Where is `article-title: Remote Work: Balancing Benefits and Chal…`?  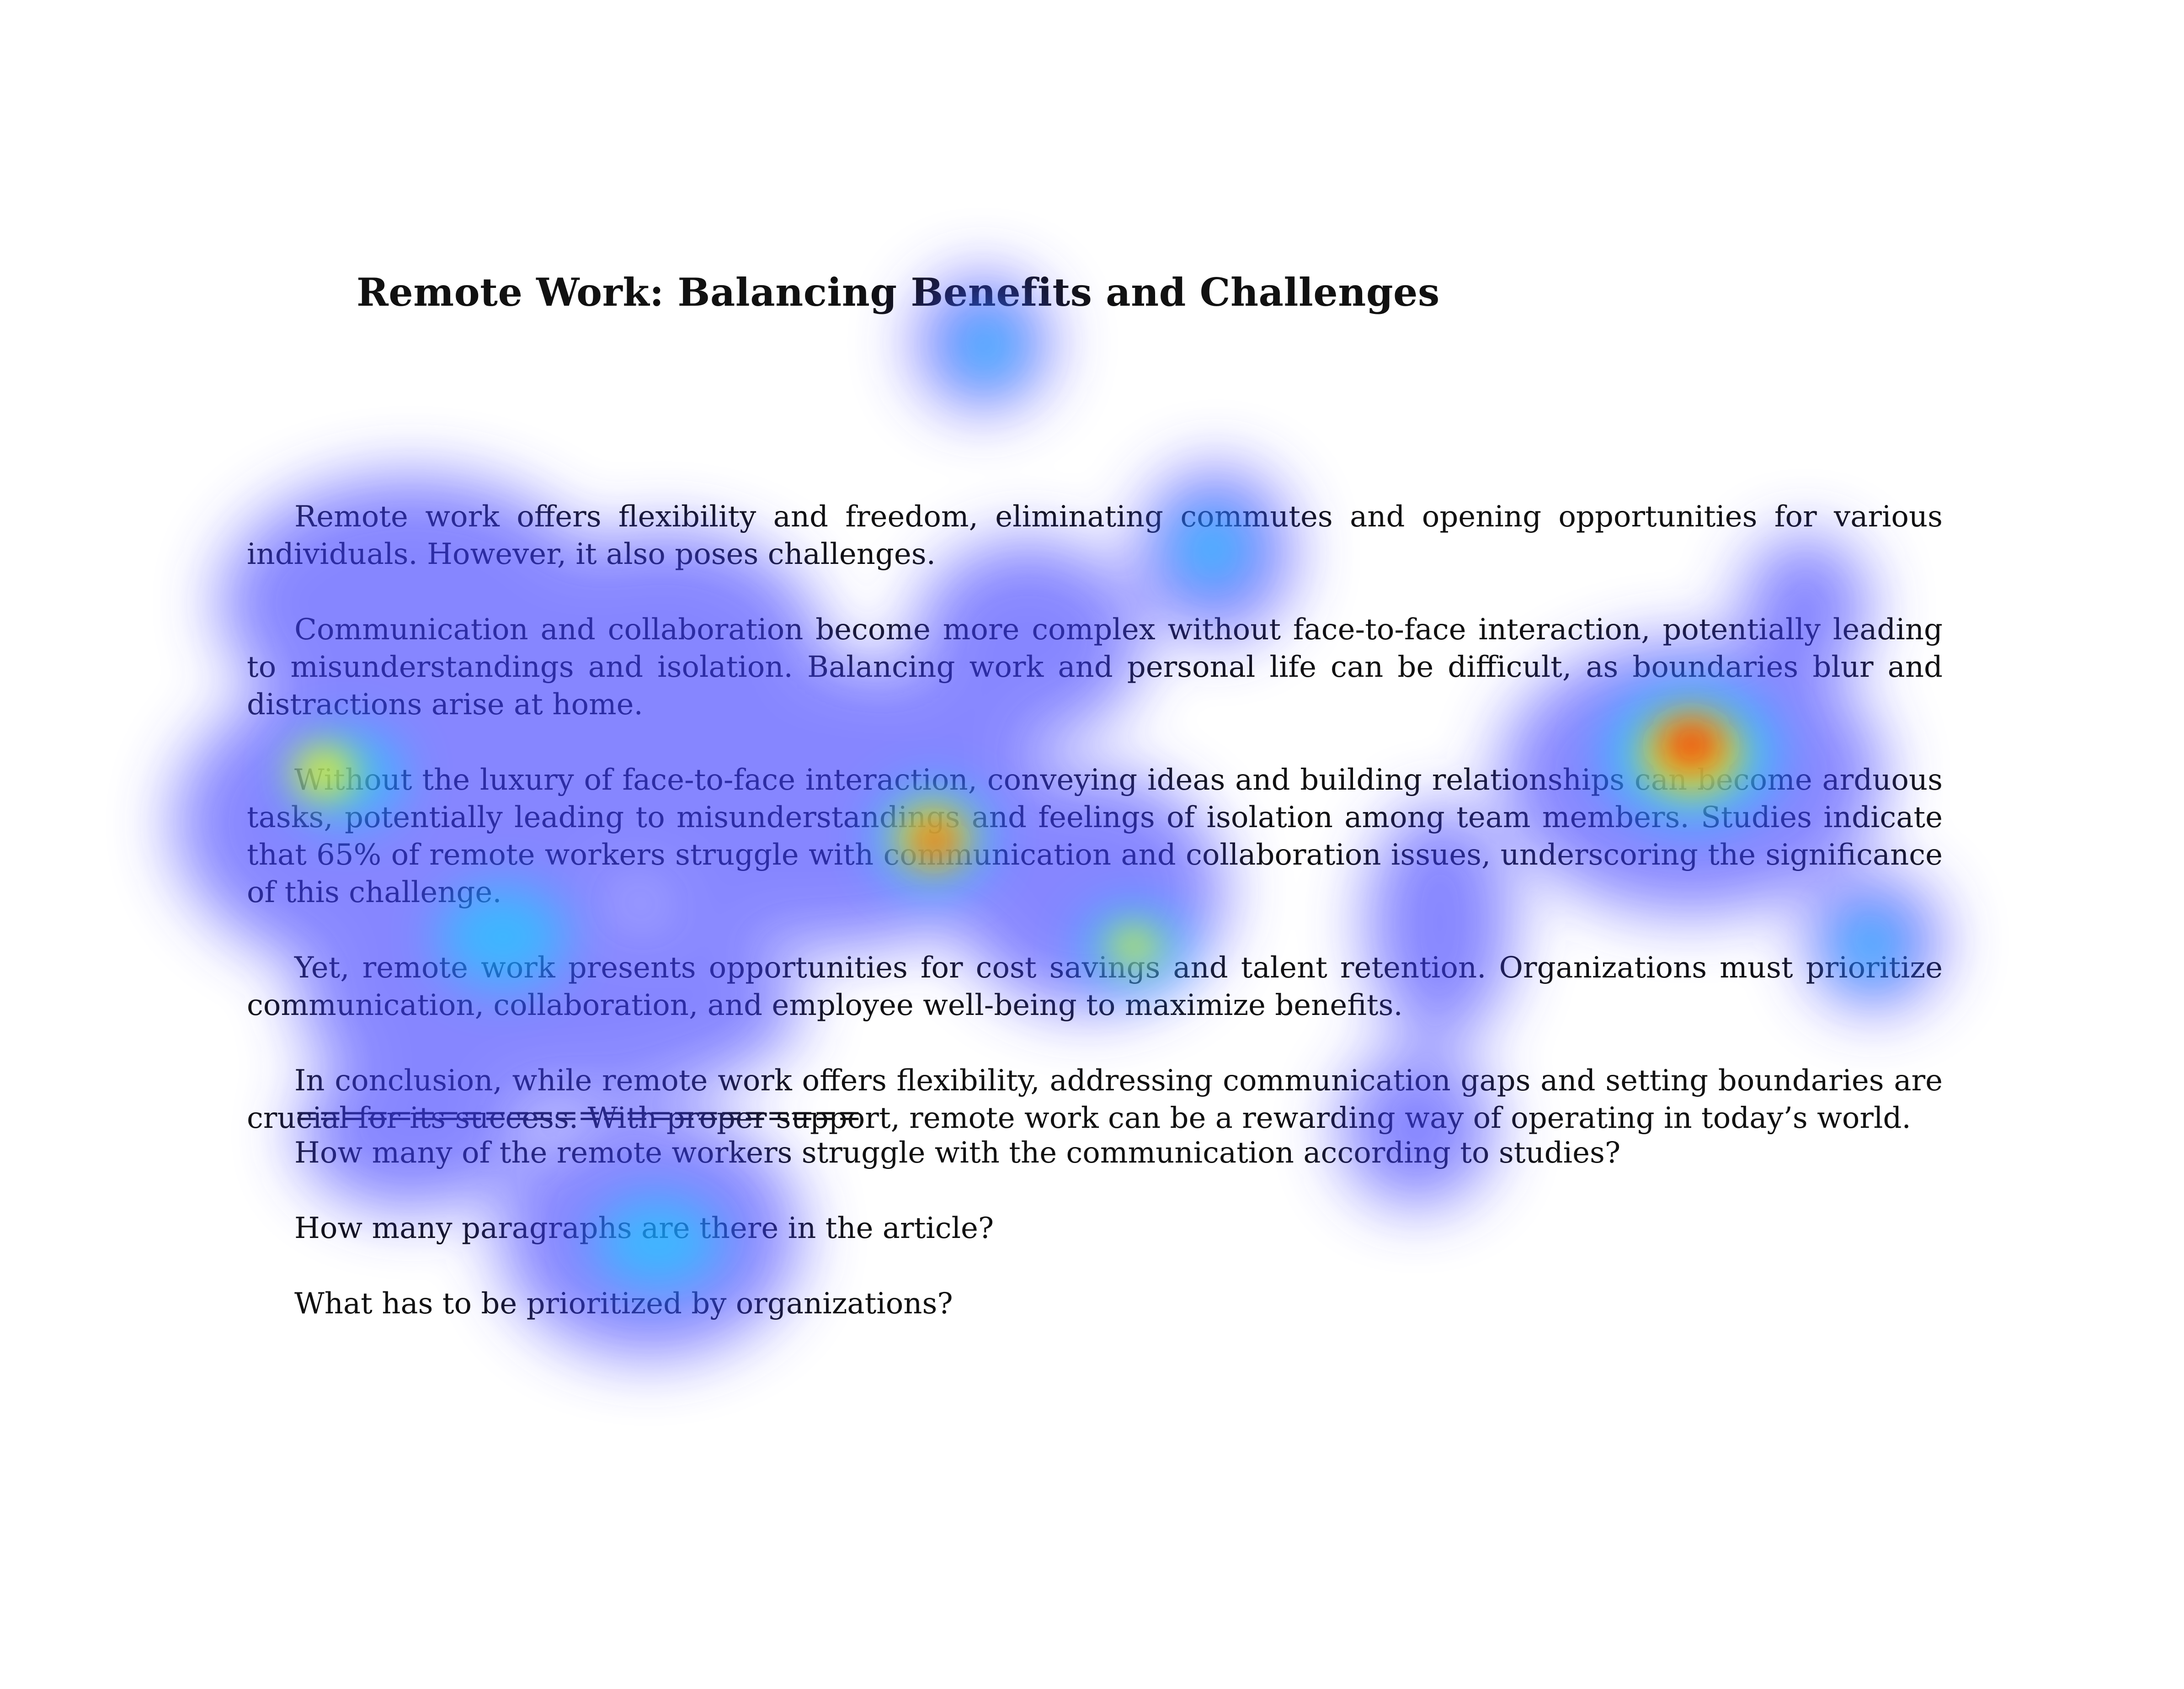
article-title: Remote Work: Balancing Benefits and Chal… is located at coordinates (899, 292).